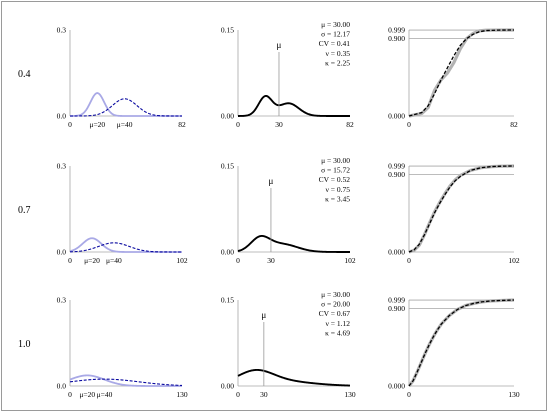 The height and width of the screenshot is (419, 550). Describe the element at coordinates (335, 34) in the screenshot. I see `stat-text: σ = 12.17` at that location.